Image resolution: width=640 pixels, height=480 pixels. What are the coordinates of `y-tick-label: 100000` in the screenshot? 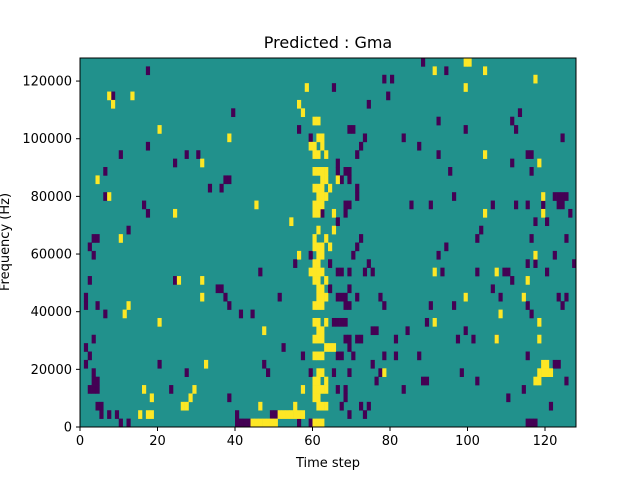 It's located at (47, 139).